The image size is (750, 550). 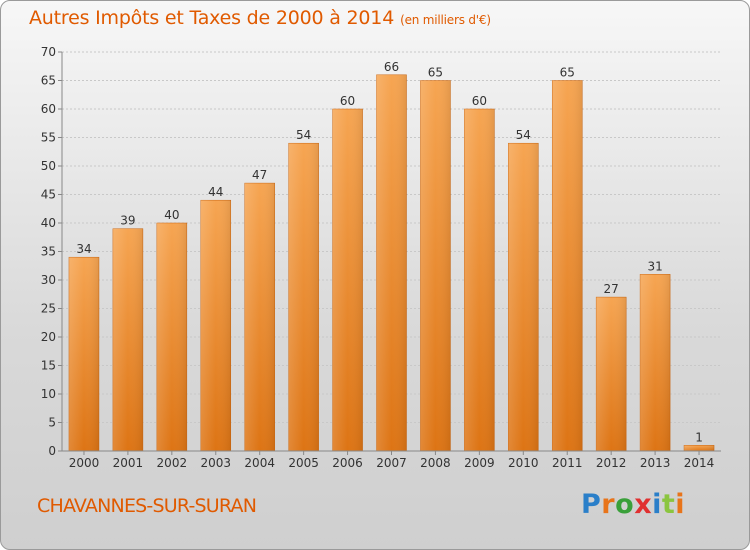 I want to click on y-tick-label: 10, so click(x=48, y=394).